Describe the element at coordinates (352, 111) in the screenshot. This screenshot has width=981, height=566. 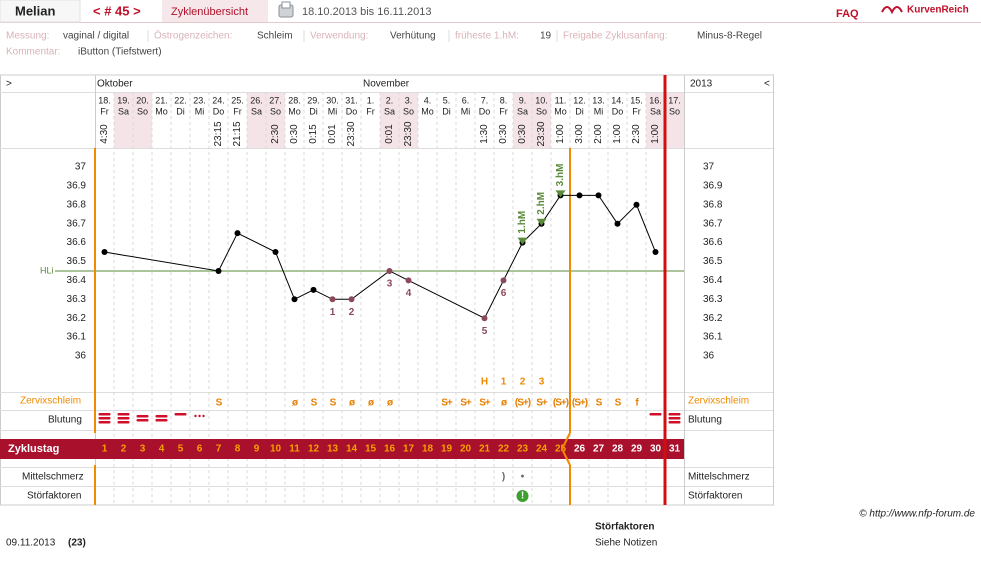
I see `weekday: Do` at that location.